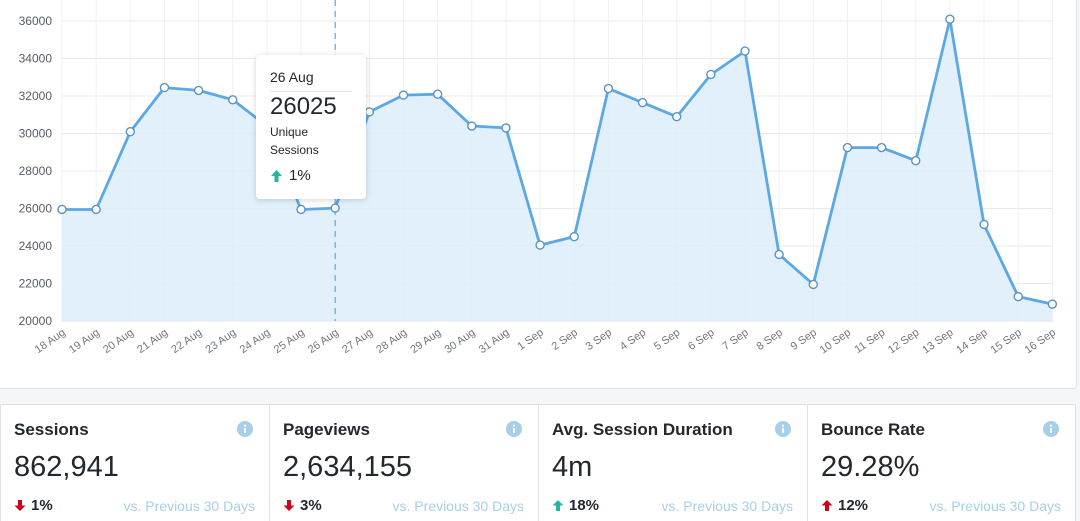 Image resolution: width=1080 pixels, height=521 pixels. Describe the element at coordinates (599, 340) in the screenshot. I see `x-tick-label: 3 Sep` at that location.